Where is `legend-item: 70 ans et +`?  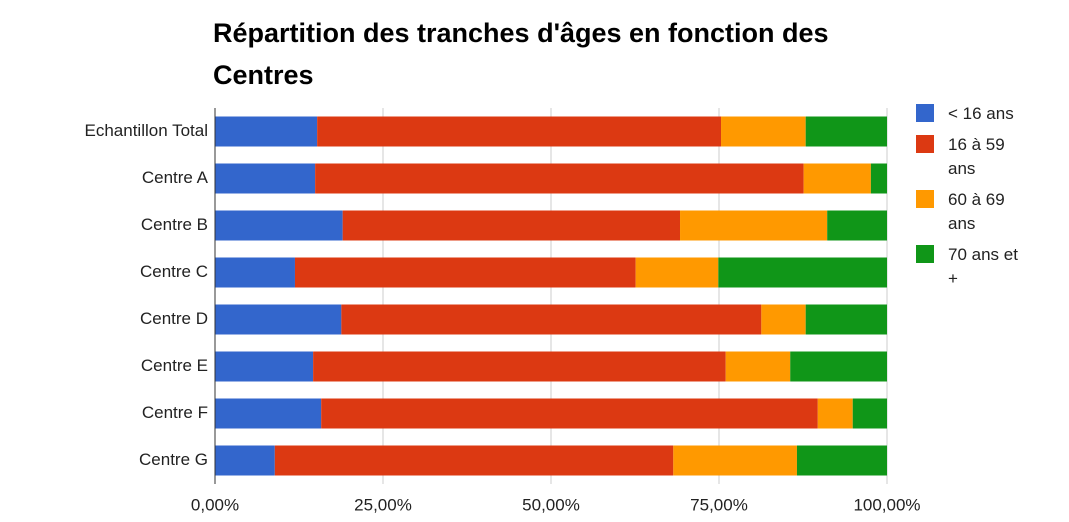 legend-item: 70 ans et + is located at coordinates (974, 267).